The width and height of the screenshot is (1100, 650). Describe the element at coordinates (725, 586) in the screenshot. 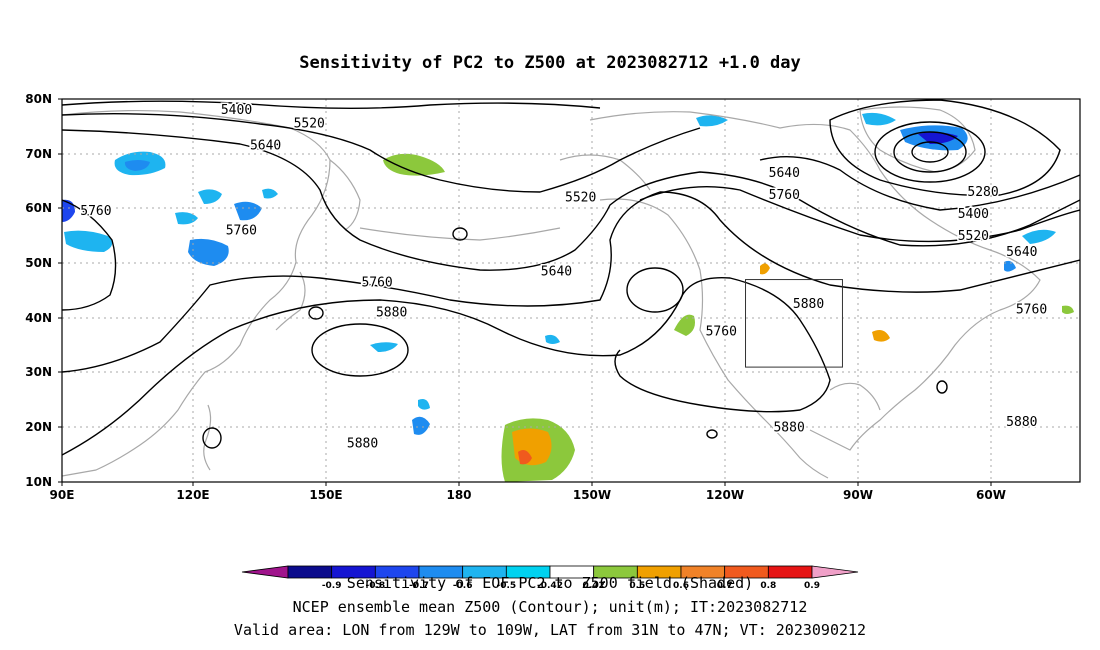

I see `colorbar-label: 0.7` at that location.